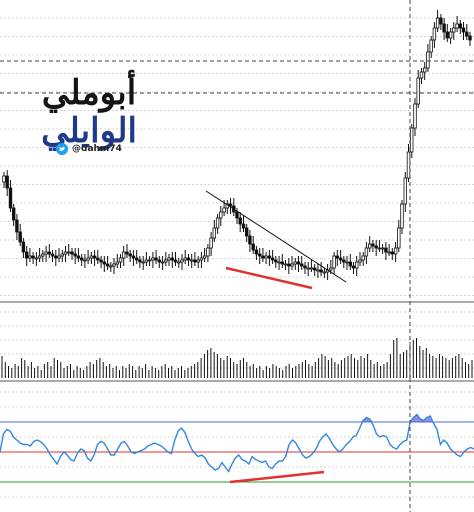 Image resolution: width=474 pixels, height=512 pixels. I want to click on price-divergence-line, so click(269, 278).